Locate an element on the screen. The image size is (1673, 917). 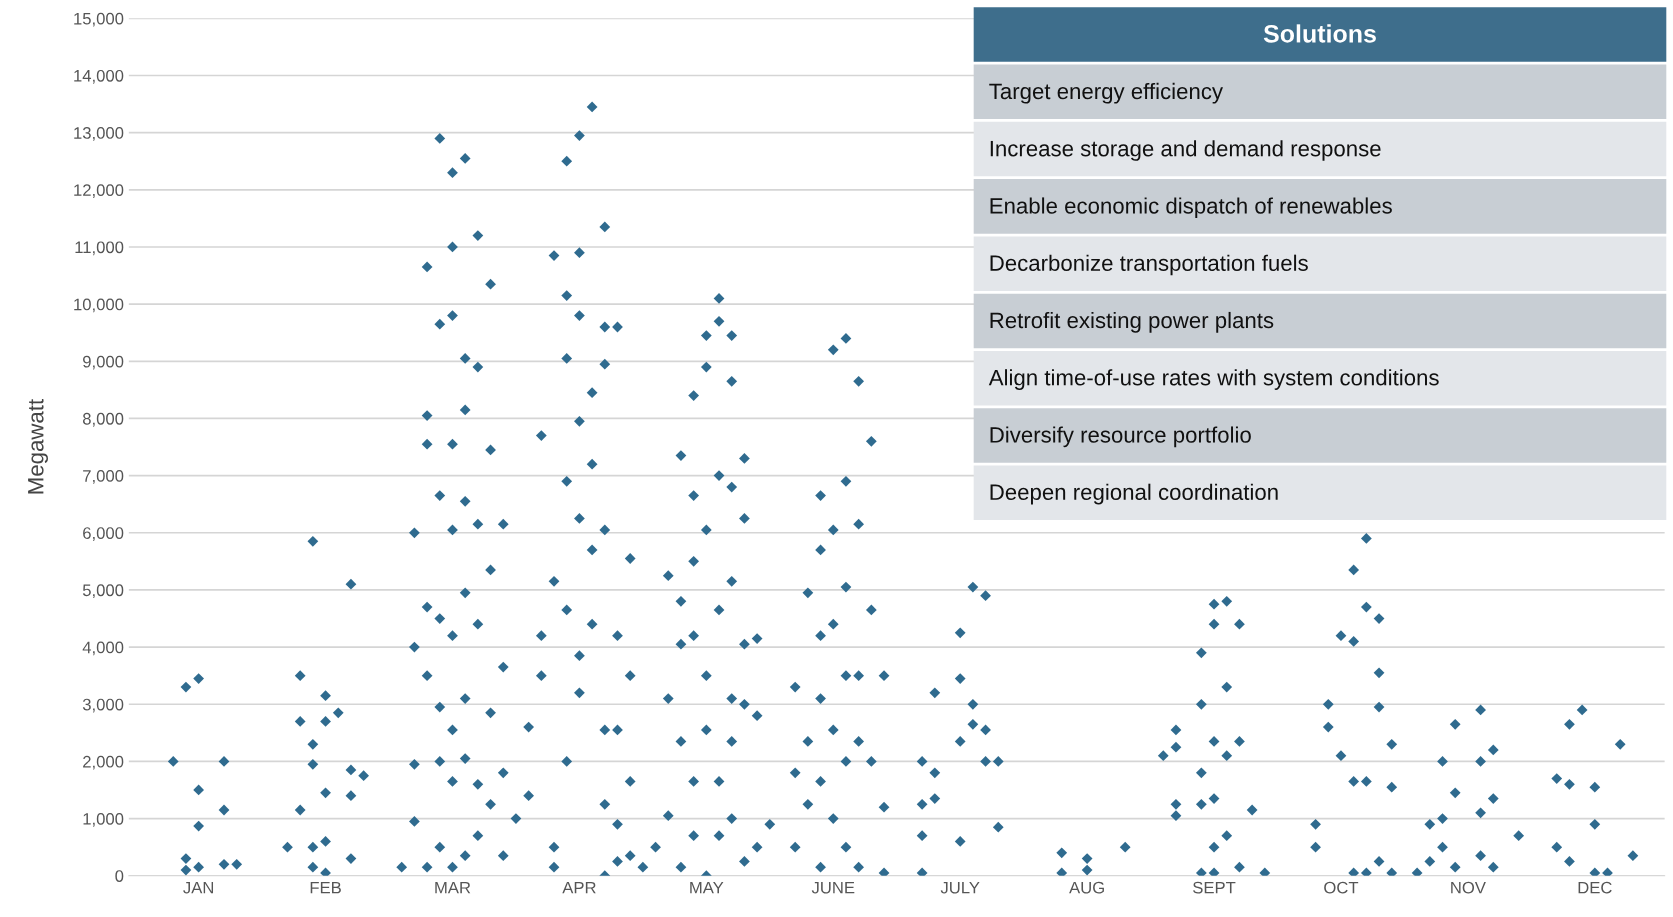
y-tick-label: 1,000 is located at coordinates (103, 819).